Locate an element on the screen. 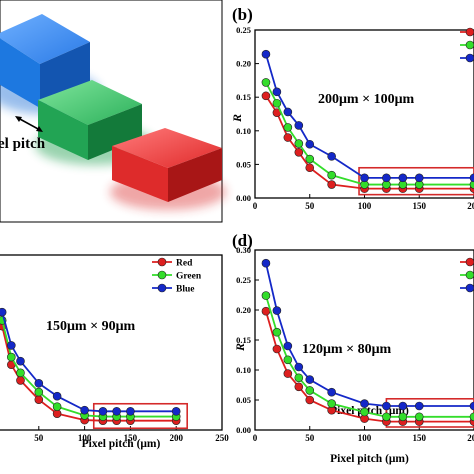  pitch-arrow is located at coordinates (29, 124).